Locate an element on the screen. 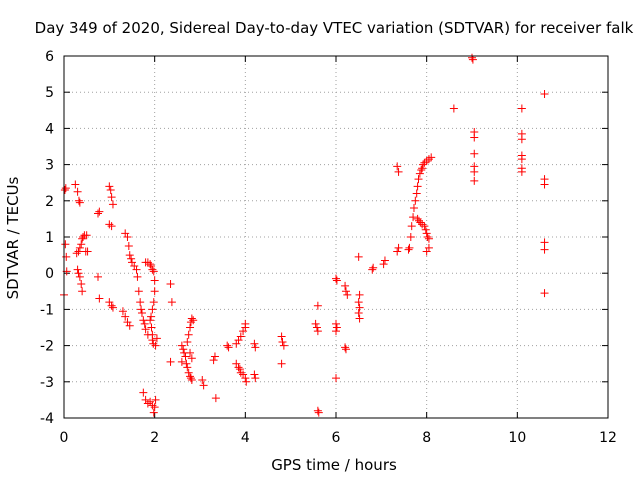 This screenshot has width=640, height=480. y-tick-label: 2 is located at coordinates (49, 202).